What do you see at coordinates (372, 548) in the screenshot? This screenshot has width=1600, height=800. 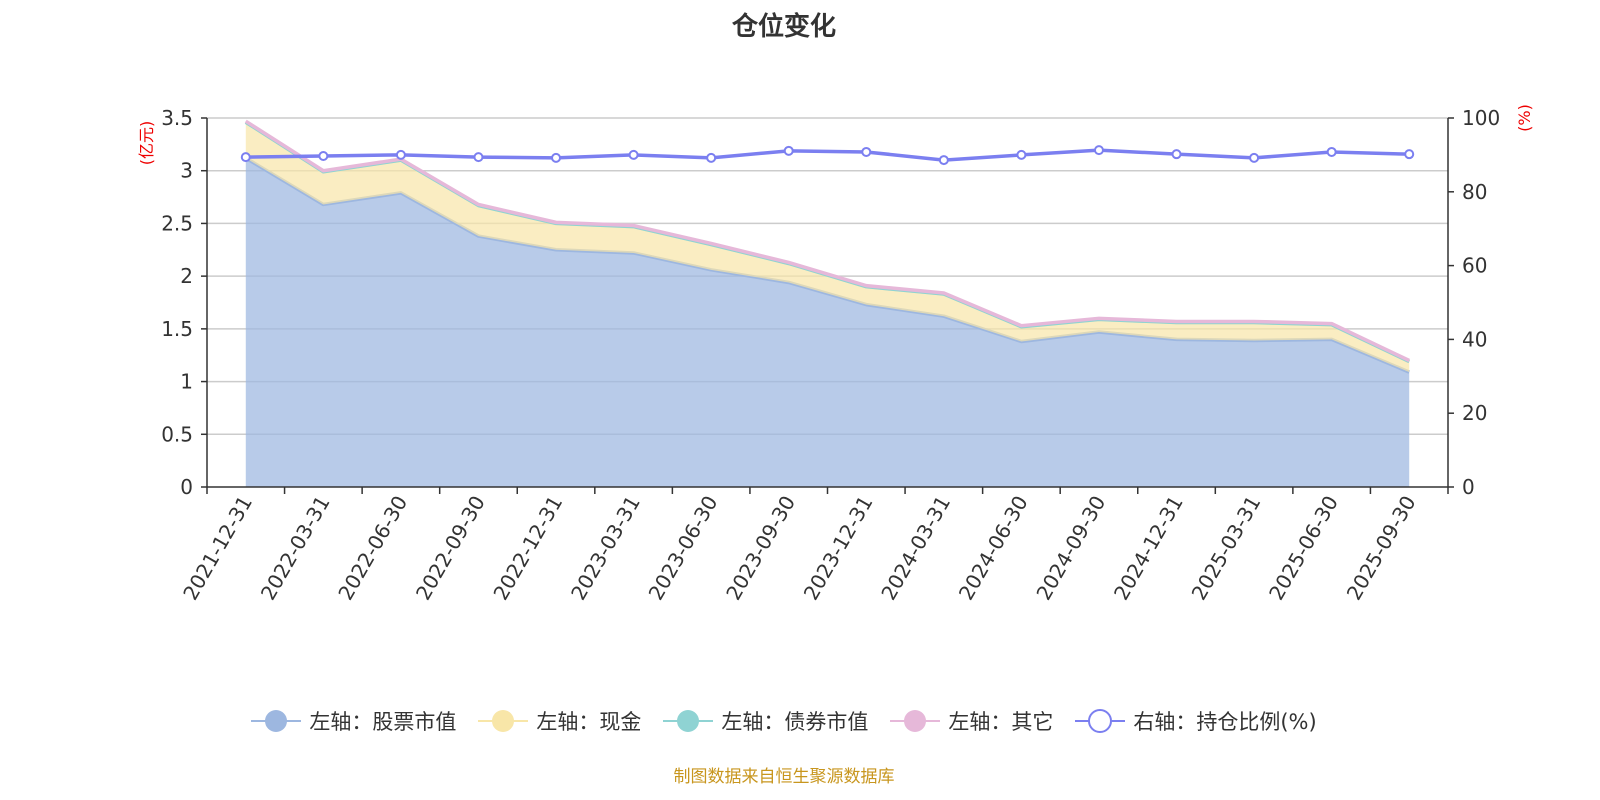 I see `x-tick-label: 2022-06-30` at bounding box center [372, 548].